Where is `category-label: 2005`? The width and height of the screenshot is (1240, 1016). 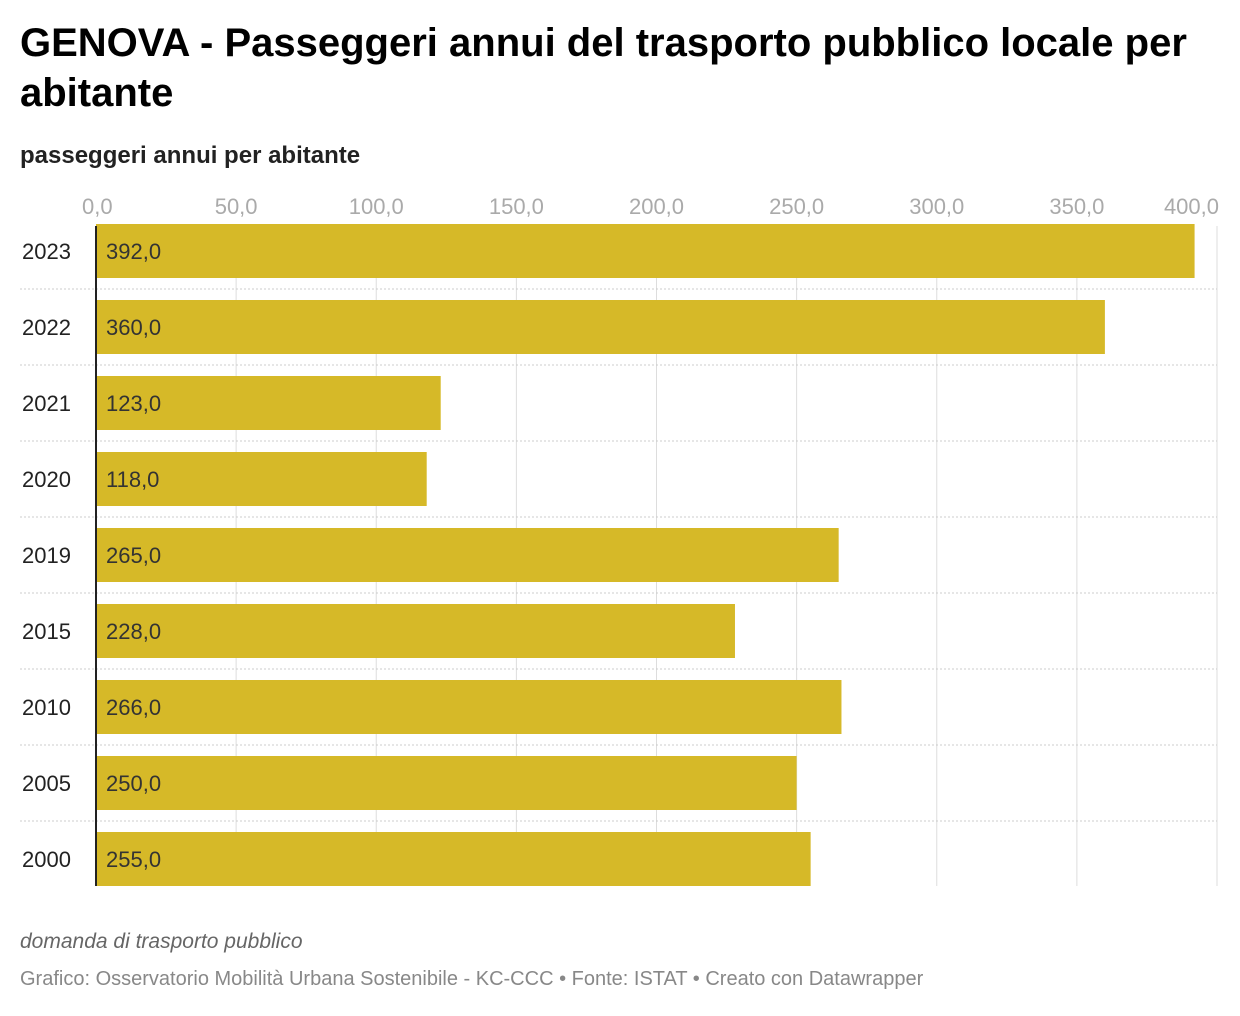
category-label: 2005 is located at coordinates (46, 783).